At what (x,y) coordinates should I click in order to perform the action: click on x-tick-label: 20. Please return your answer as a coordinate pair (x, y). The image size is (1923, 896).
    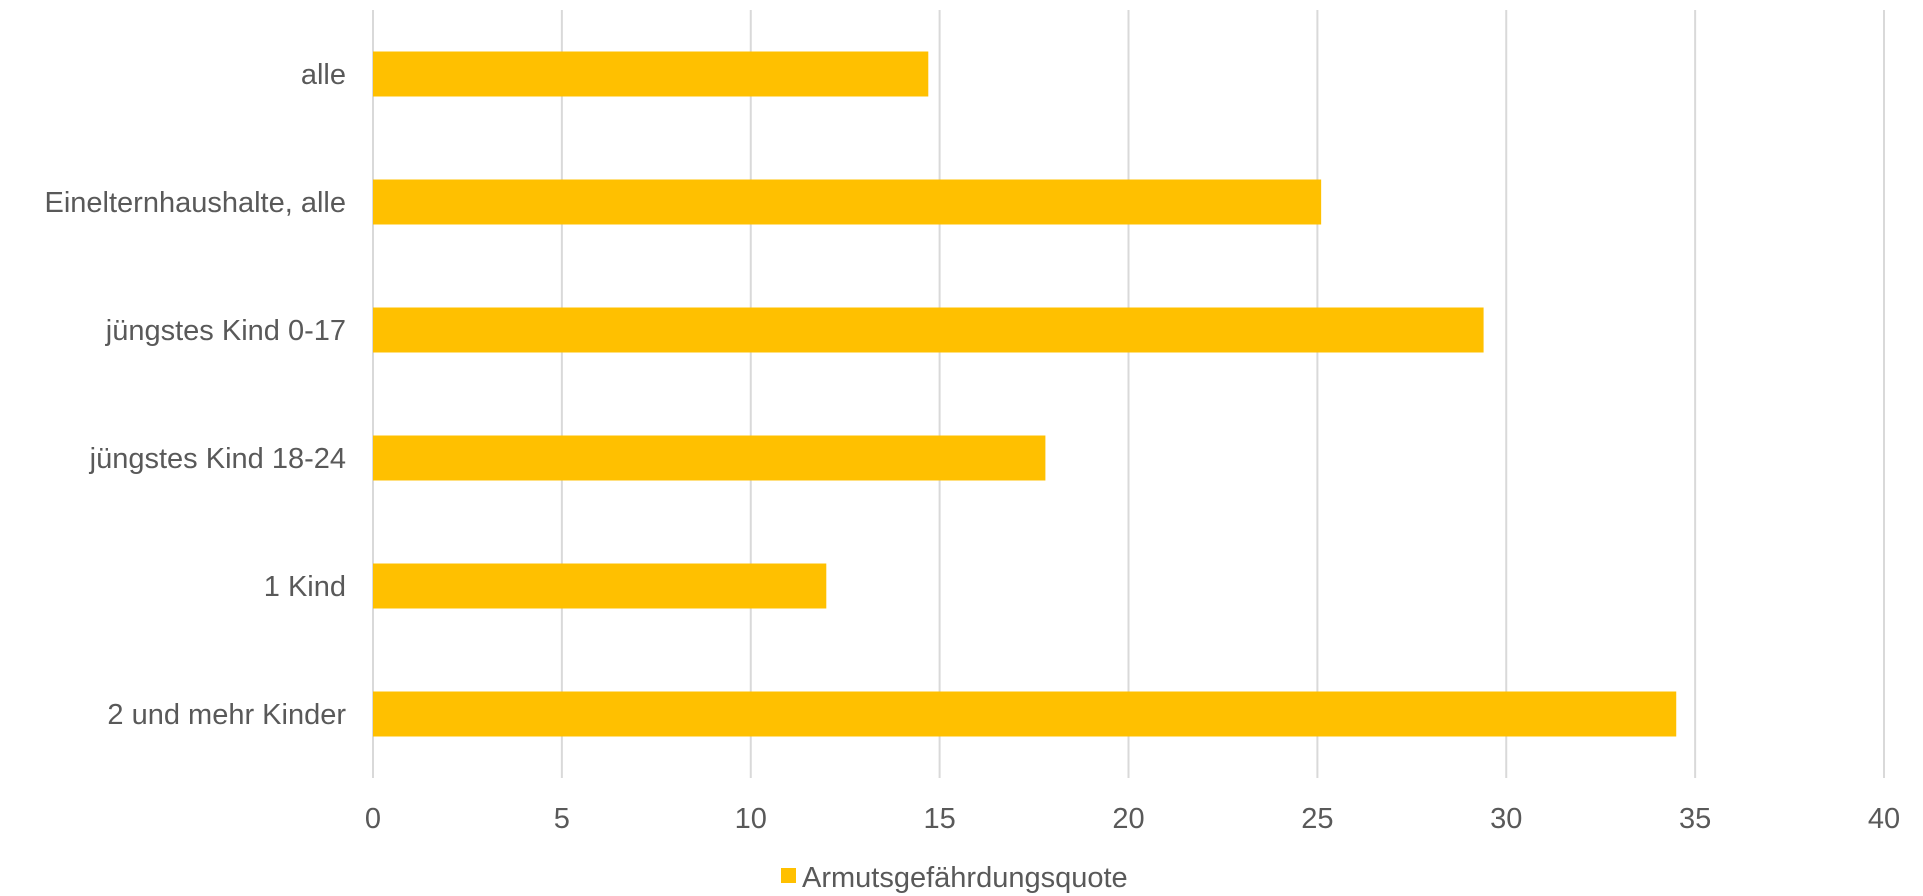
    Looking at the image, I should click on (1128, 819).